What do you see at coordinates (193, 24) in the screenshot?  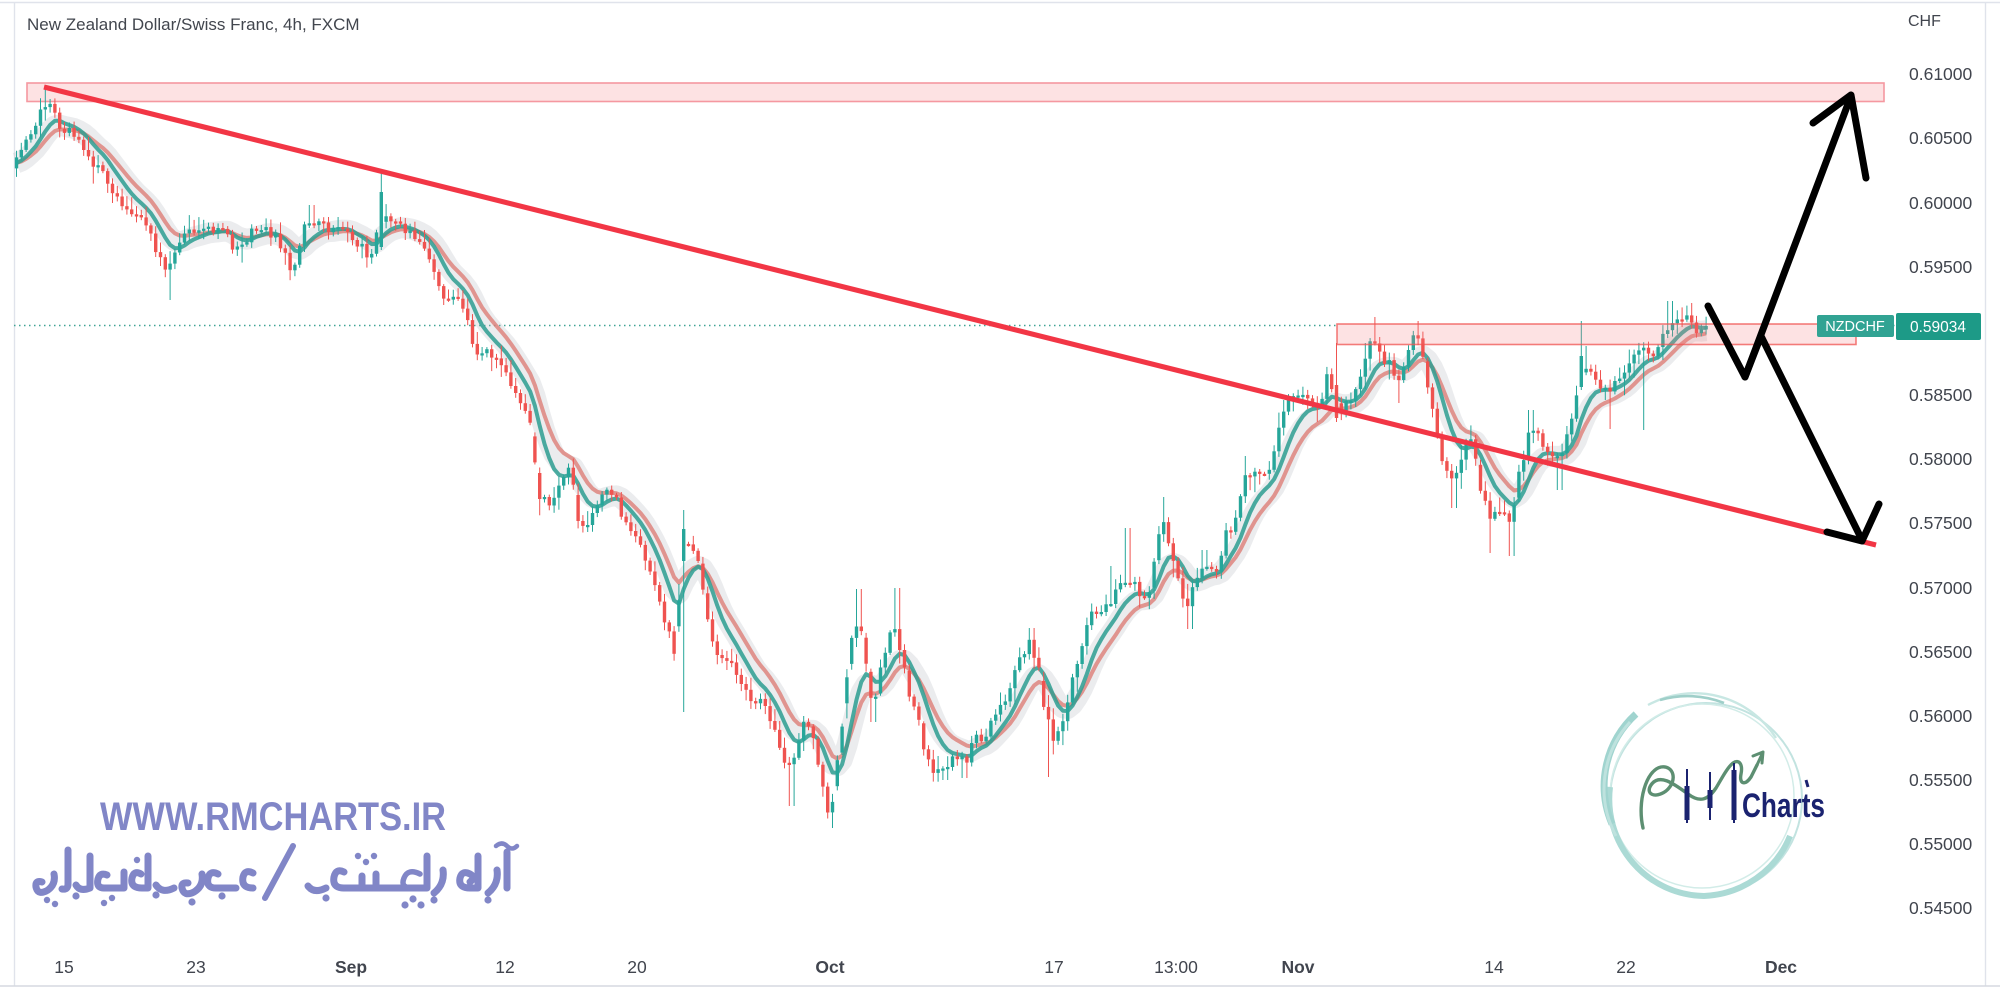 I see `svg-text:New Zealand Dollar/Swiss Franc: New Zealand Dollar/Swiss Franc, 4h, FXCM` at bounding box center [193, 24].